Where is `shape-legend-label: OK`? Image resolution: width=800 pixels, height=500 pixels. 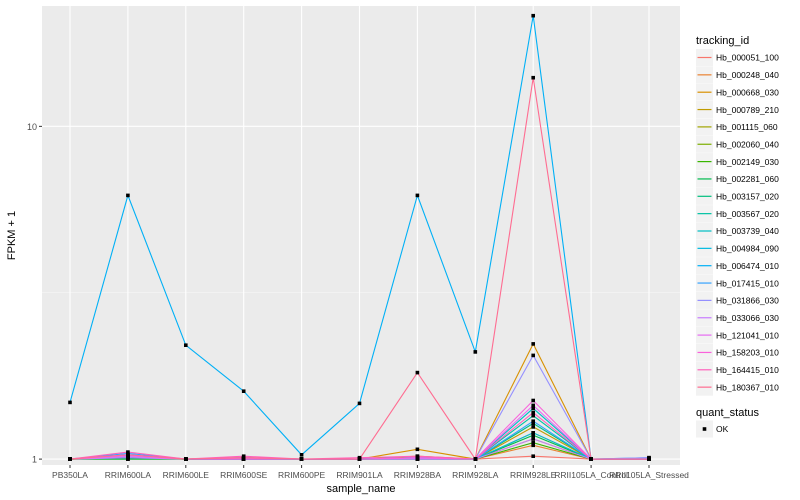
shape-legend-label: OK is located at coordinates (722, 429).